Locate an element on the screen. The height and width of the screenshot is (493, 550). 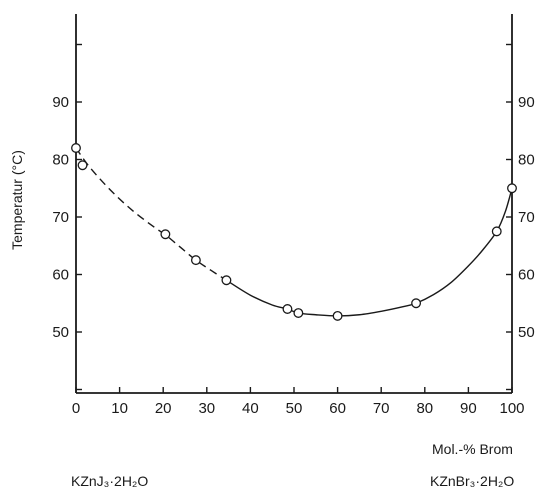
x-tick-label-90: 90 is located at coordinates (468, 408).